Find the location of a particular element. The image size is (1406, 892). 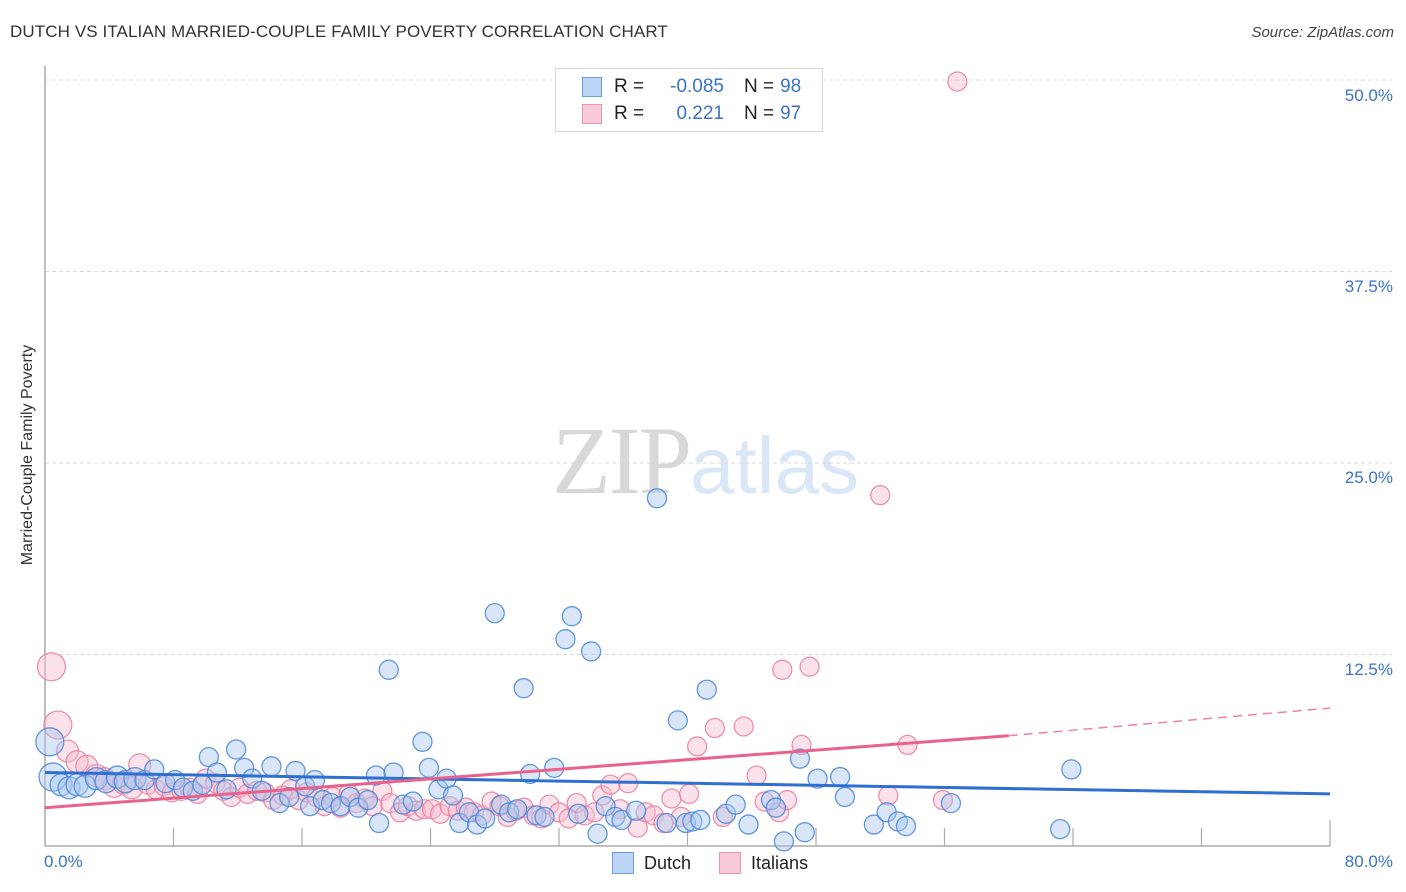

y-tick-50: 50.0% is located at coordinates (1368, 95).